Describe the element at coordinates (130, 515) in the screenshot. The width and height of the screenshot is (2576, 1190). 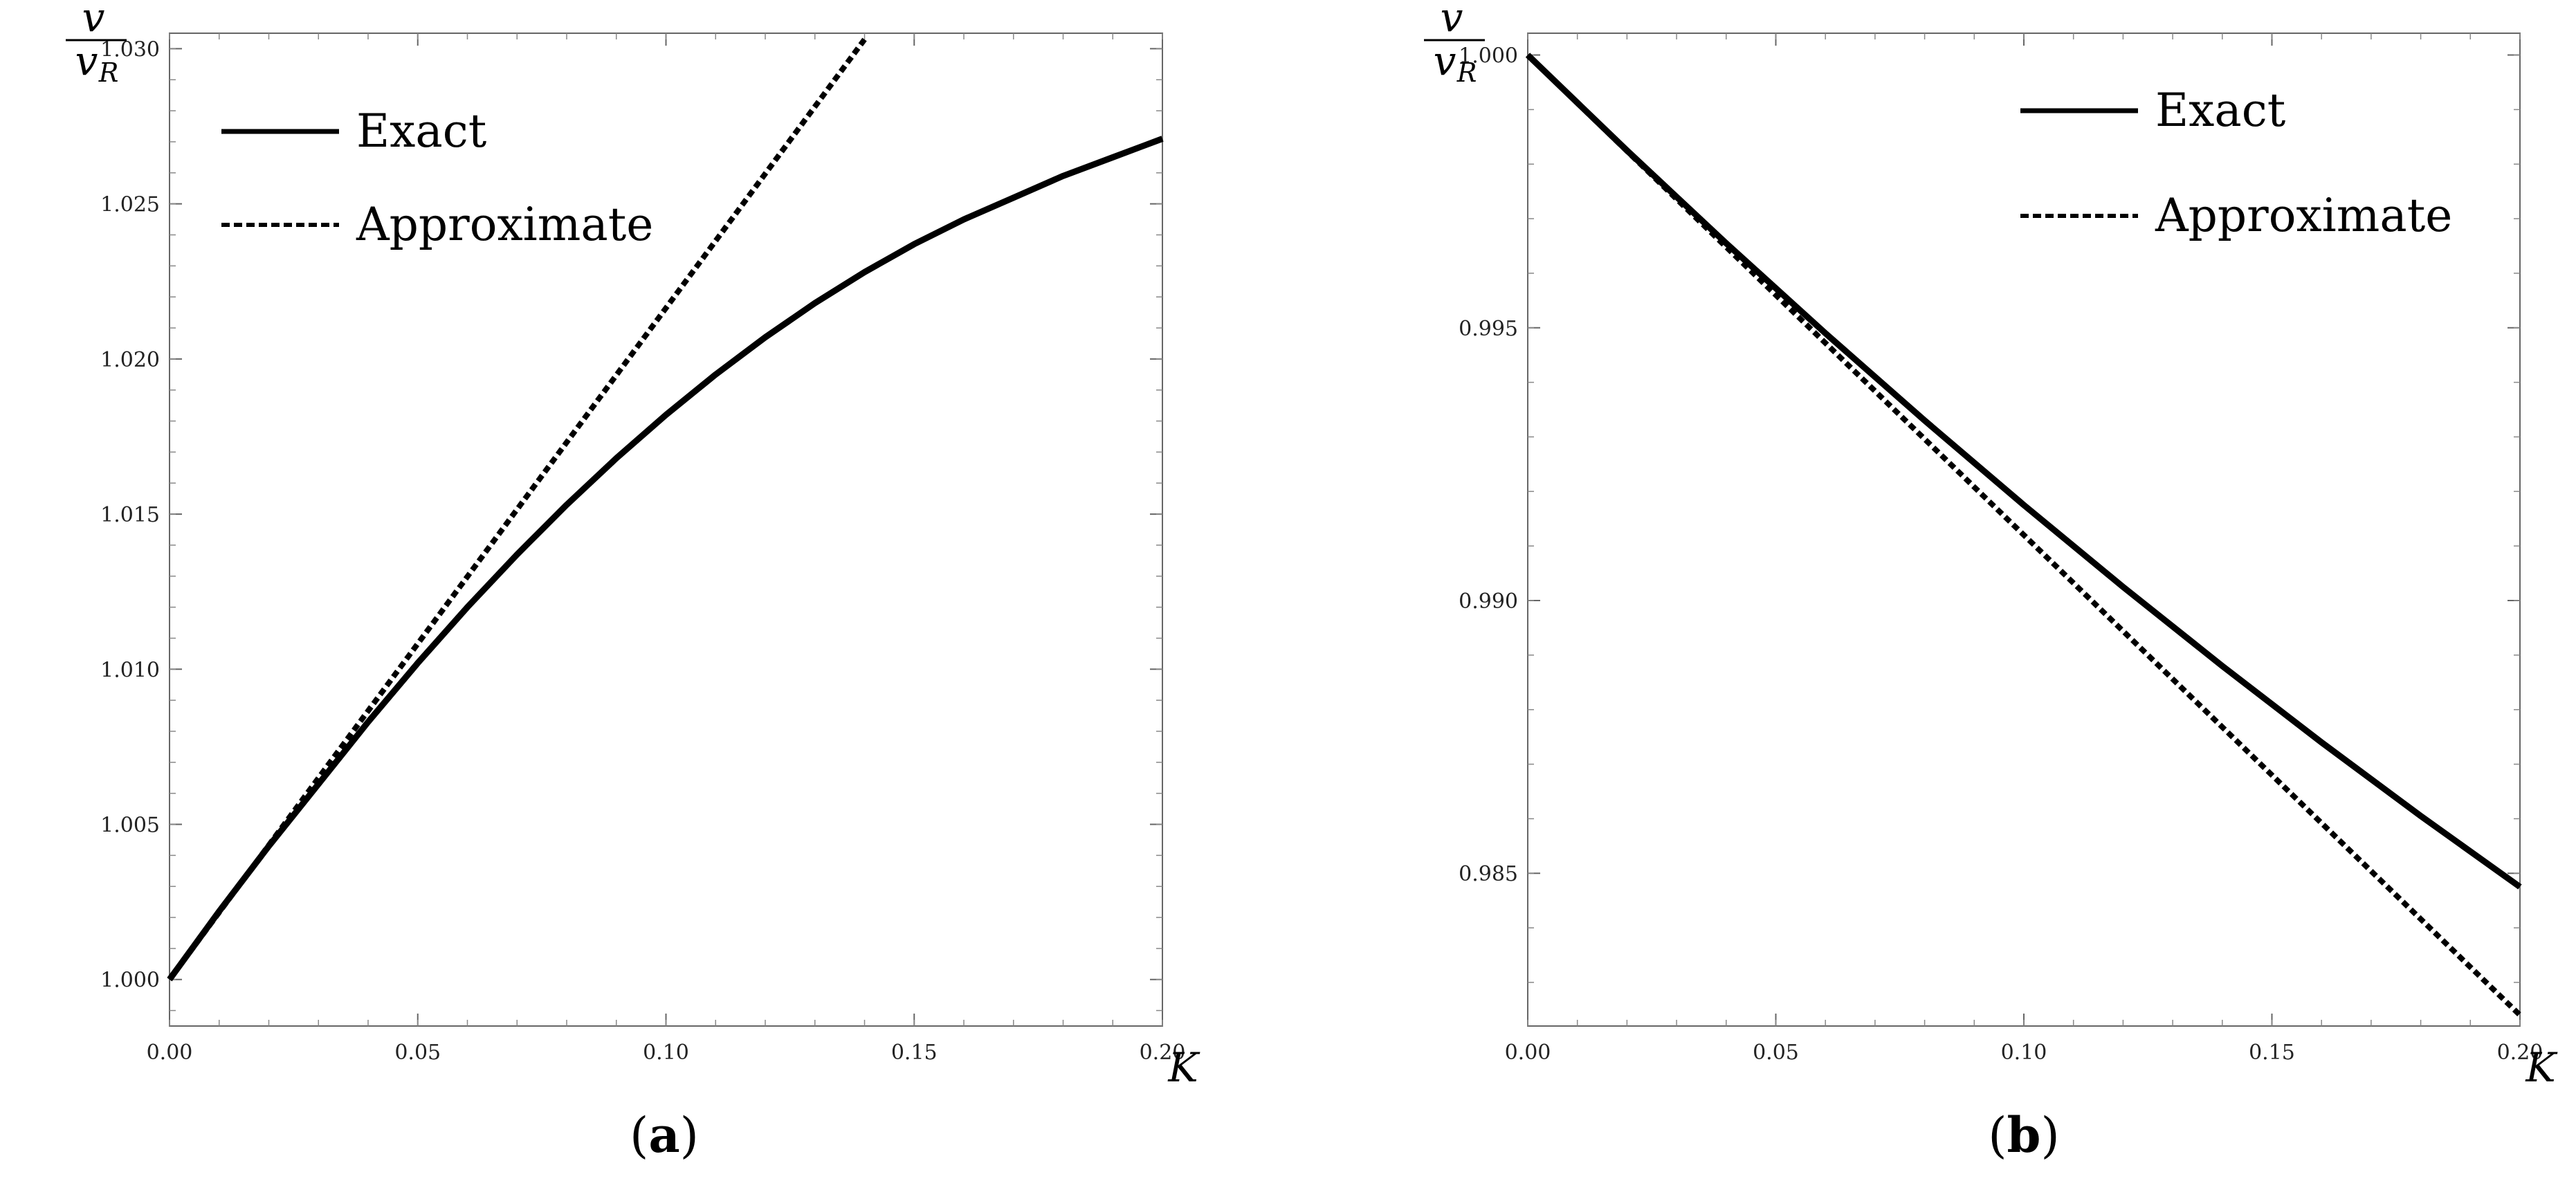
I see `y-tick-label: 1.015` at that location.